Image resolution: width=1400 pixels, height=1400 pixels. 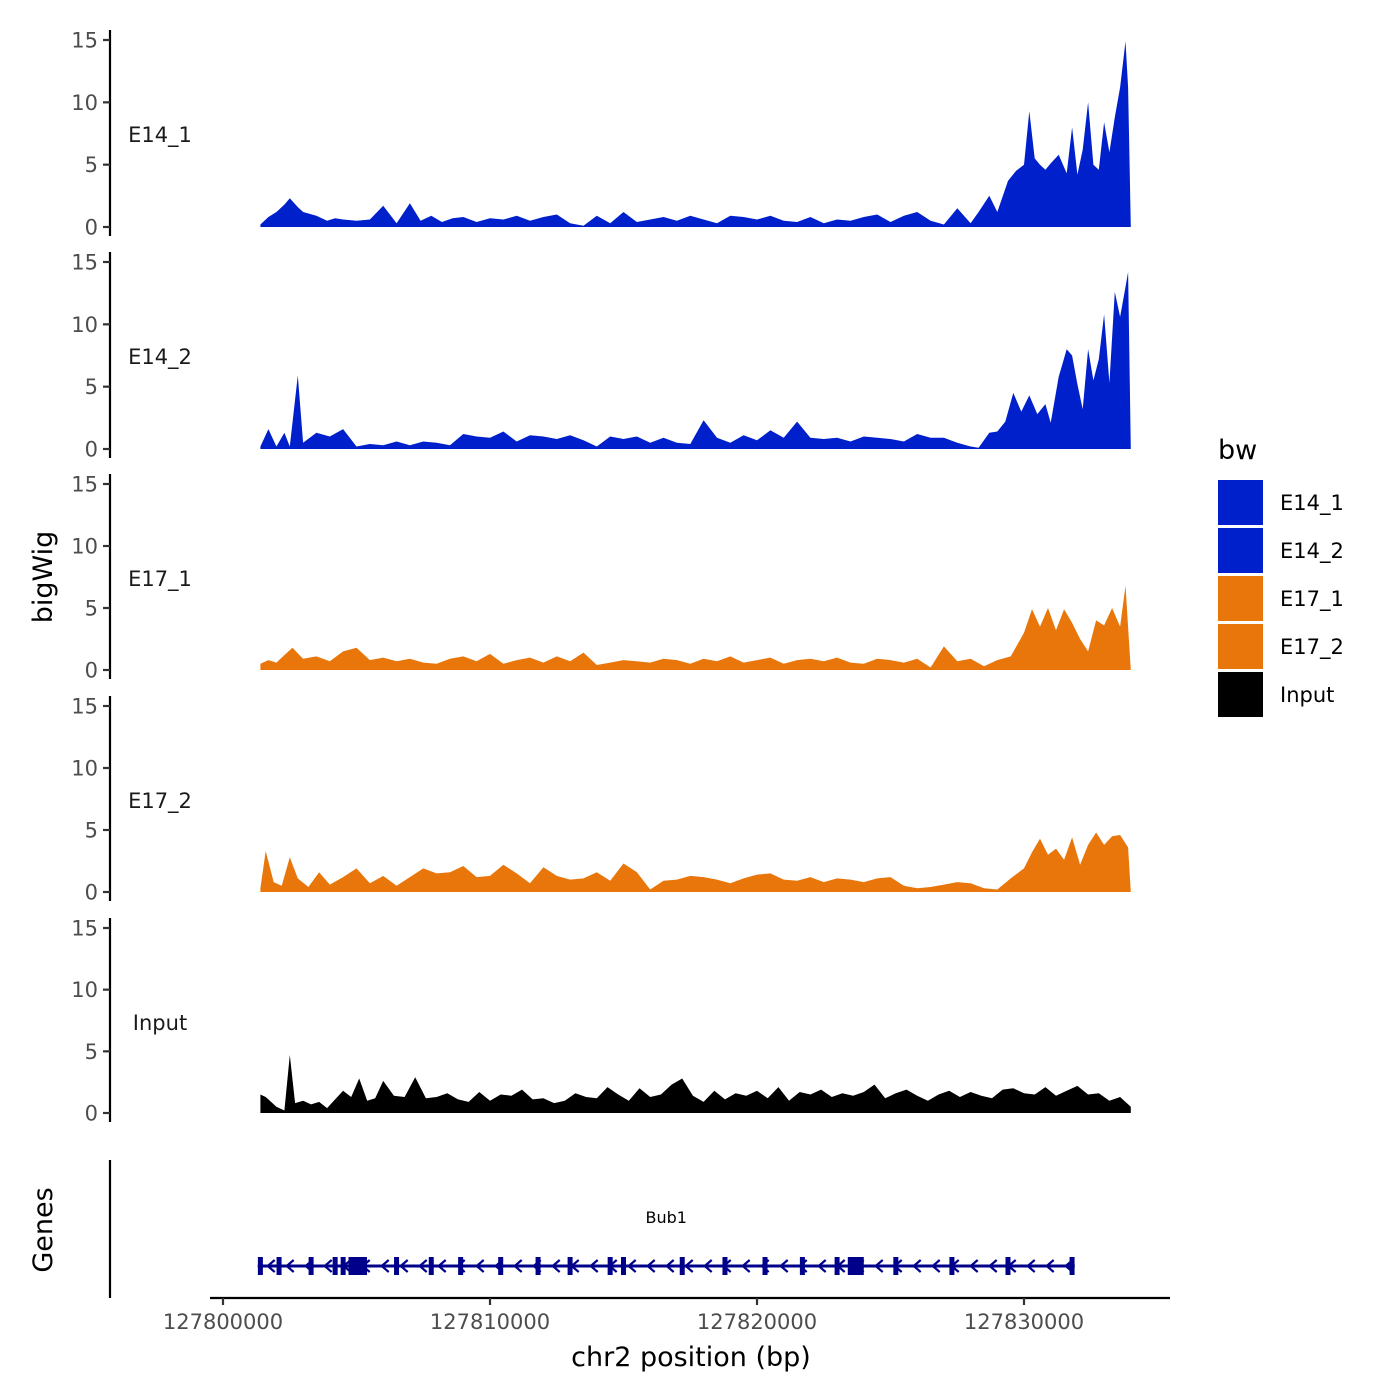 What do you see at coordinates (160, 579) in the screenshot?
I see `track-label: E17_1` at bounding box center [160, 579].